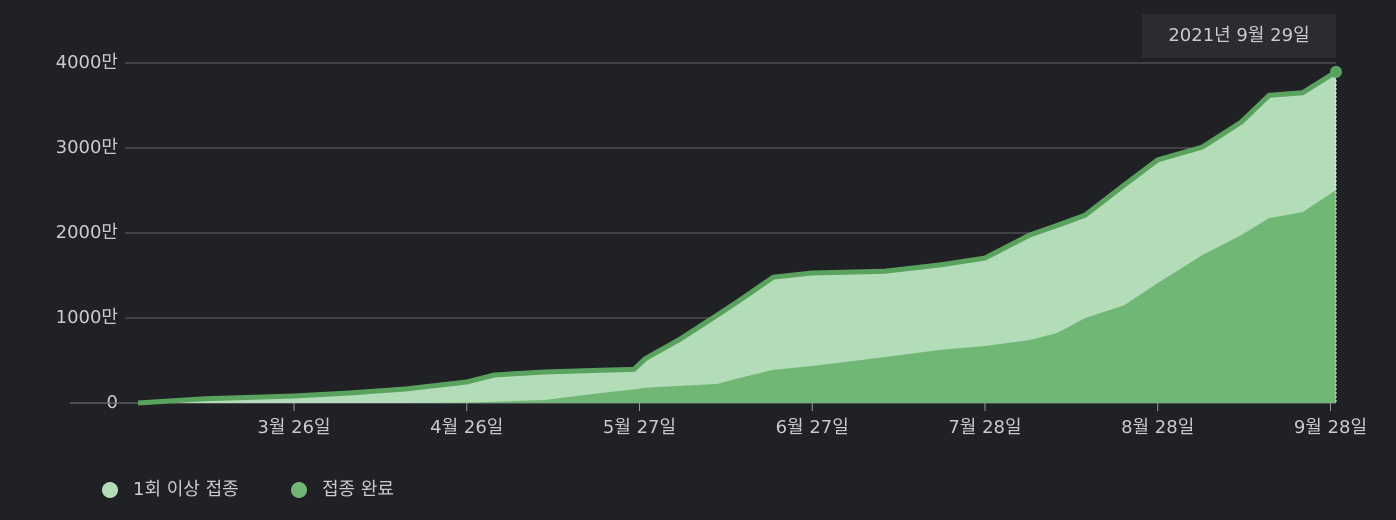 This screenshot has width=1396, height=520. I want to click on hover-point, so click(1336, 71).